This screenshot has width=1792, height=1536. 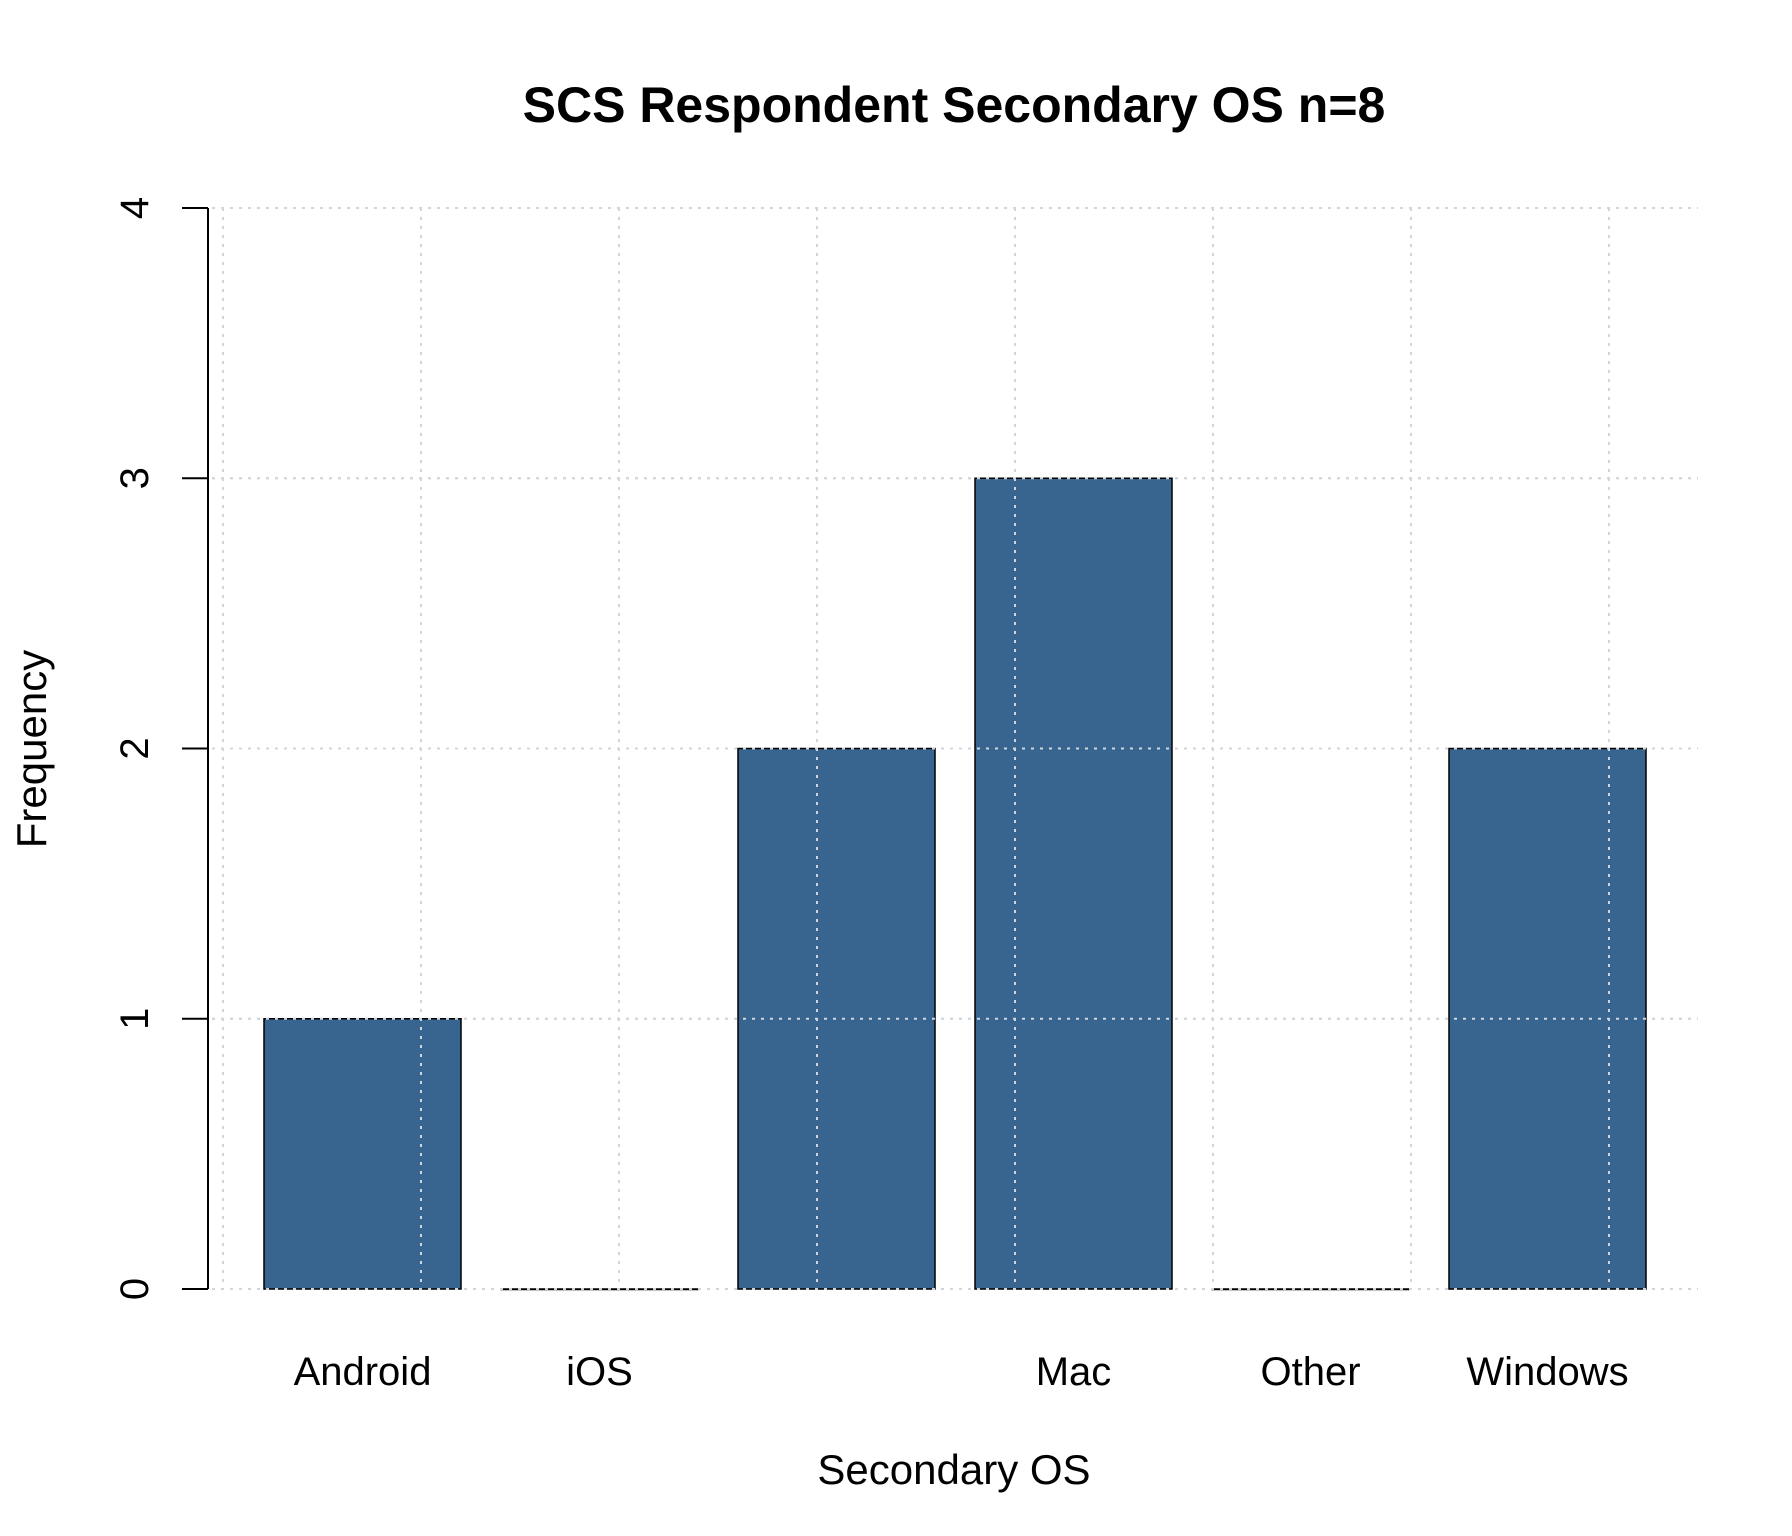 What do you see at coordinates (135, 1019) in the screenshot?
I see `y-tick-label: 1` at bounding box center [135, 1019].